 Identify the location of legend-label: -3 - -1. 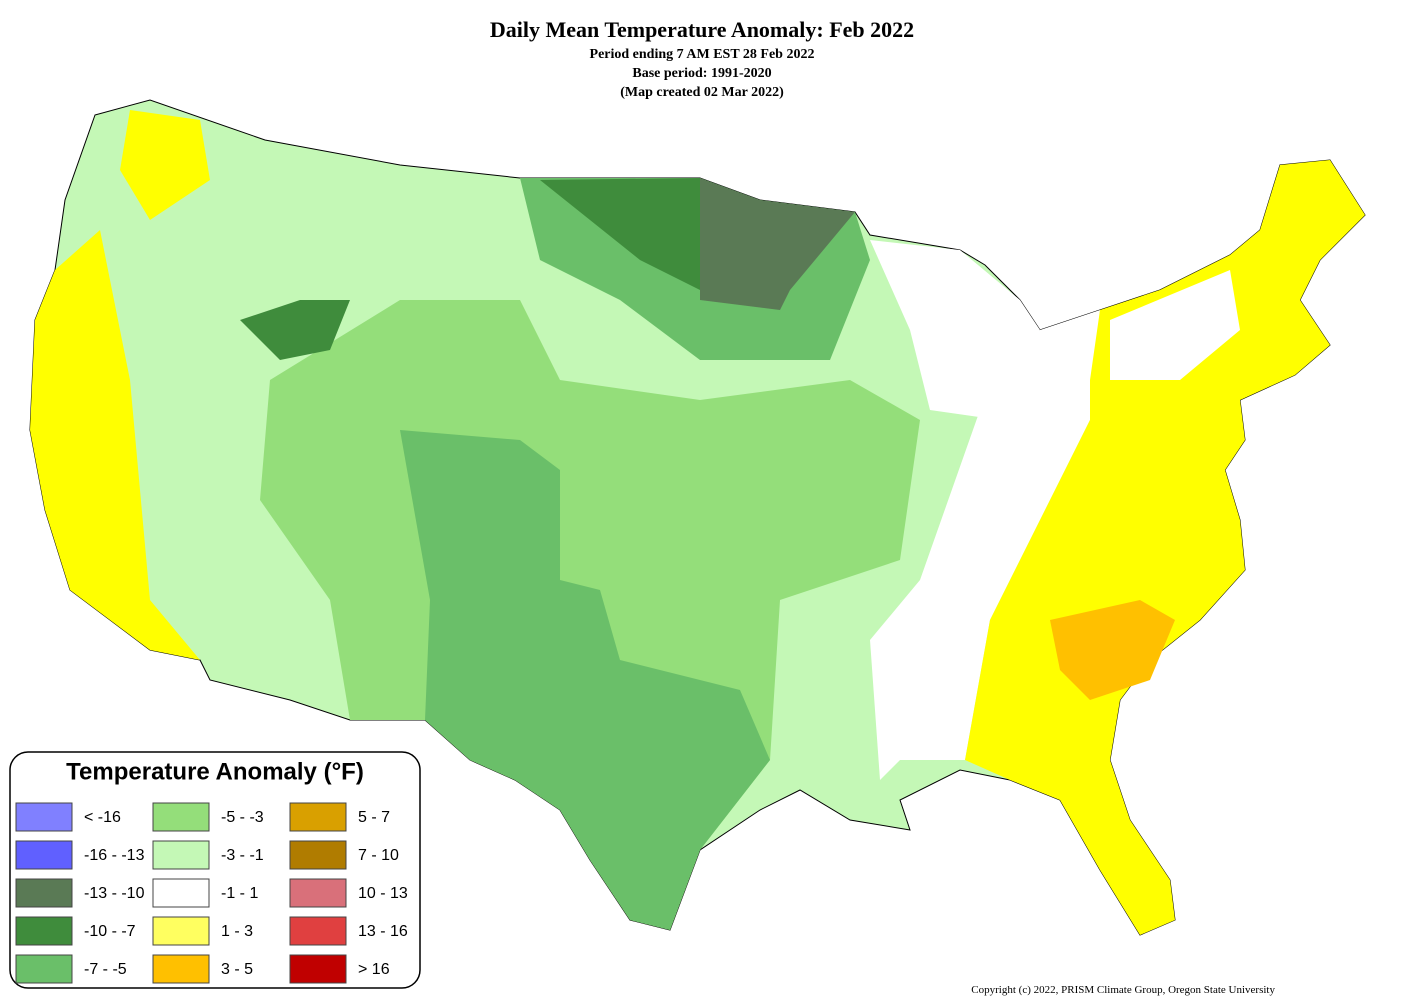
(242, 855).